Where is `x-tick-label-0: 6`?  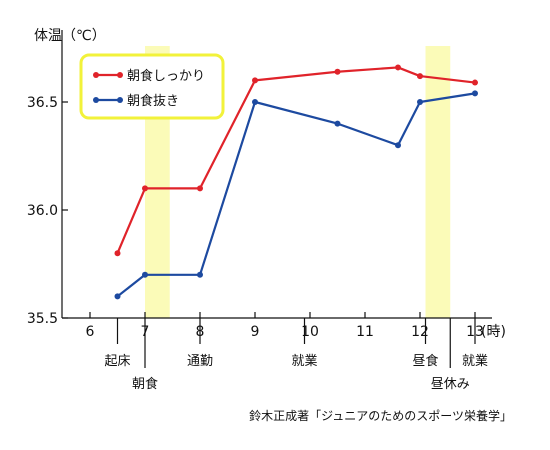 x-tick-label-0: 6 is located at coordinates (90, 332).